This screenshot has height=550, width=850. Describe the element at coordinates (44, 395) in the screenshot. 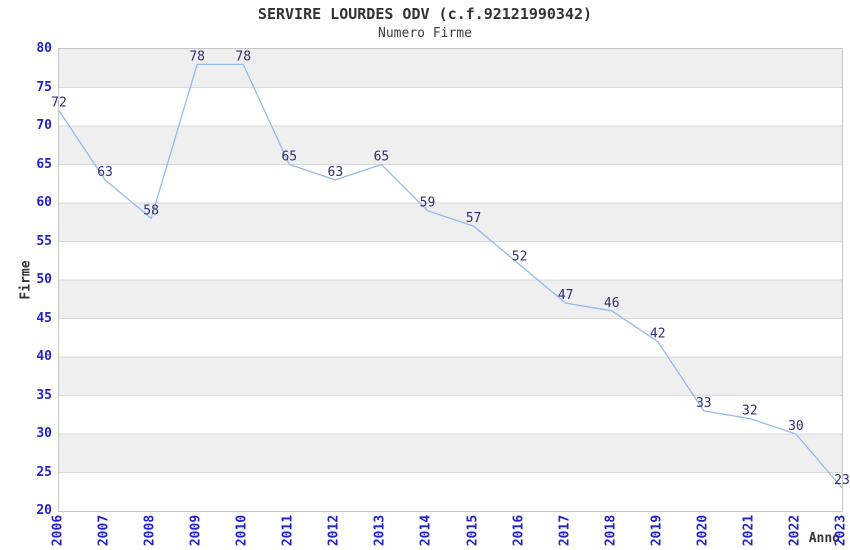

I see `y-tick-label: 35` at that location.